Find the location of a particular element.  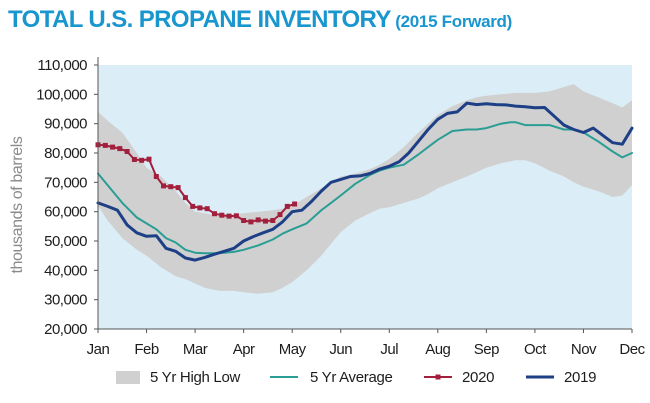

legend-label: 5 Yr Average is located at coordinates (351, 377).